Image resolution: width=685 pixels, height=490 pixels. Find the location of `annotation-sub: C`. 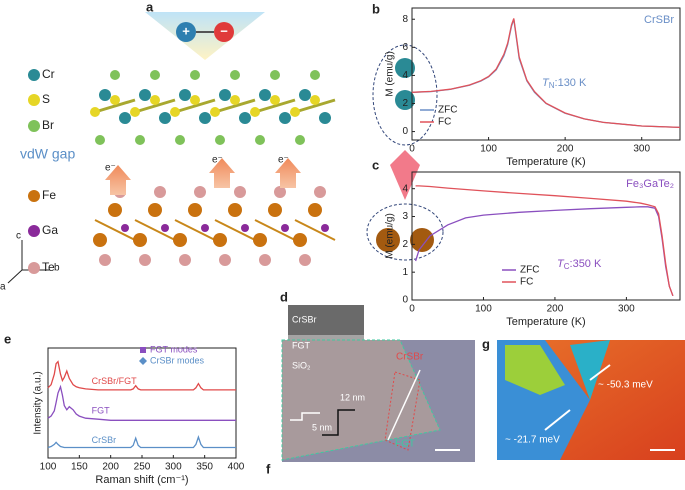

annotation-sub: C is located at coordinates (567, 266).